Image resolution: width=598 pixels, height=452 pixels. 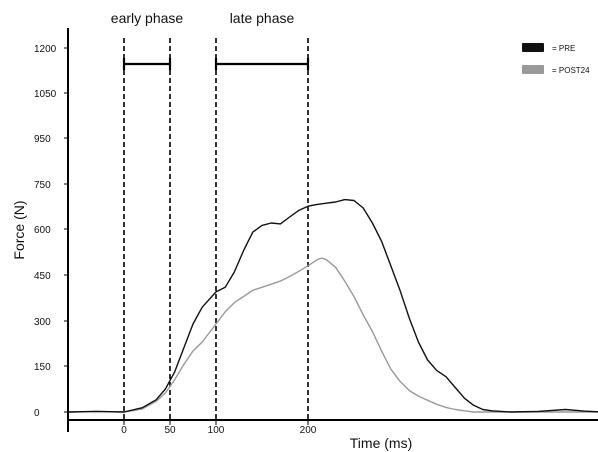 I want to click on y-tick-label: 600, so click(x=42, y=230).